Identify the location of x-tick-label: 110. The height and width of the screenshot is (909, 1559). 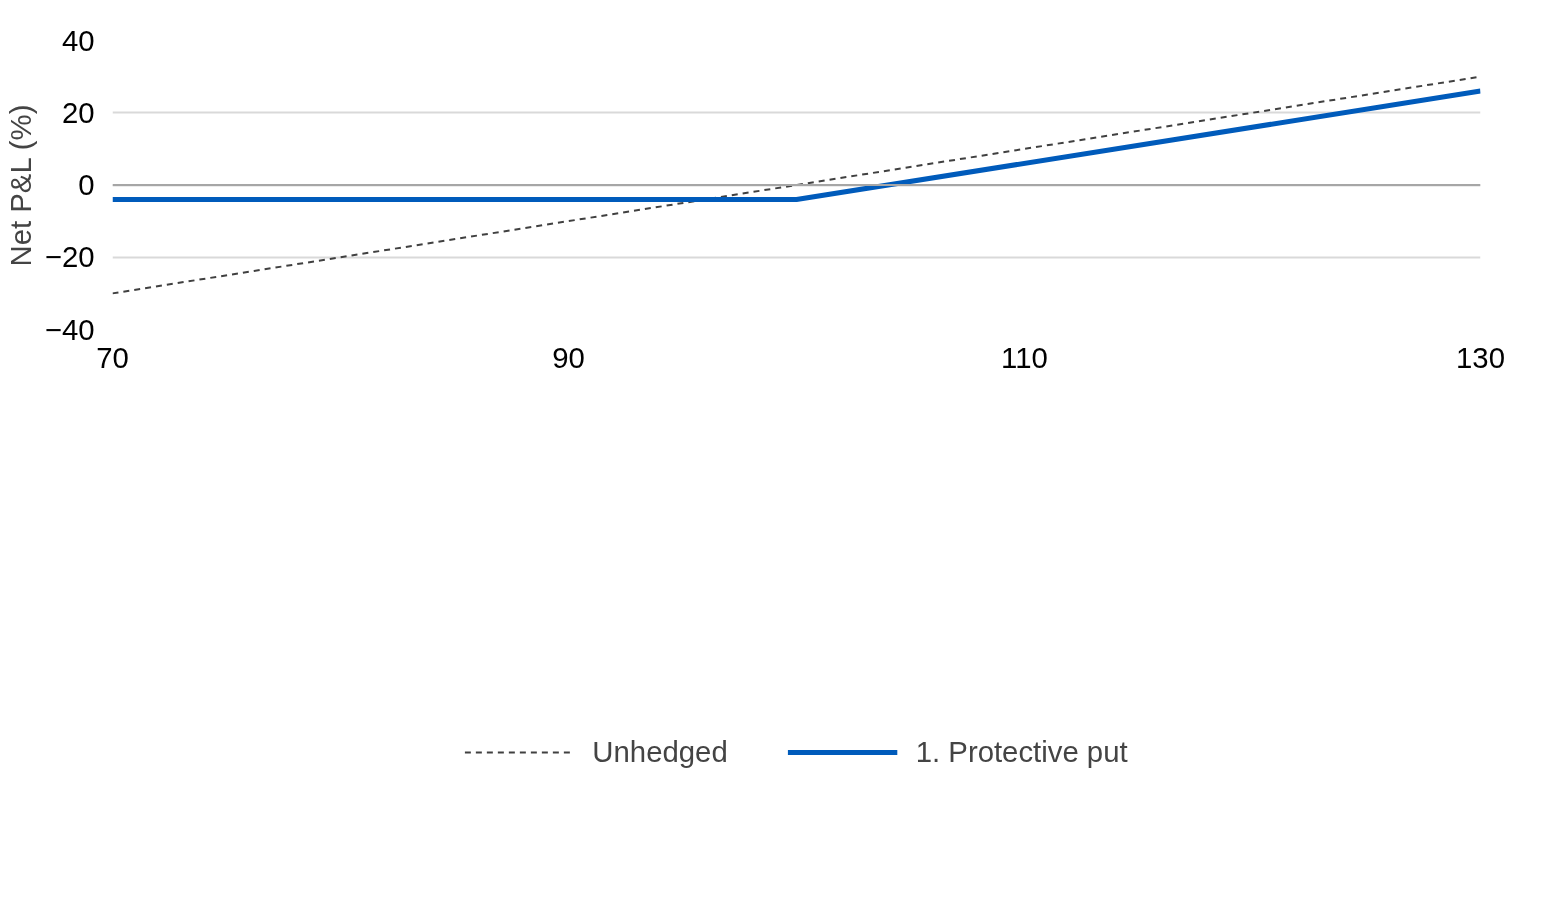
(1024, 357).